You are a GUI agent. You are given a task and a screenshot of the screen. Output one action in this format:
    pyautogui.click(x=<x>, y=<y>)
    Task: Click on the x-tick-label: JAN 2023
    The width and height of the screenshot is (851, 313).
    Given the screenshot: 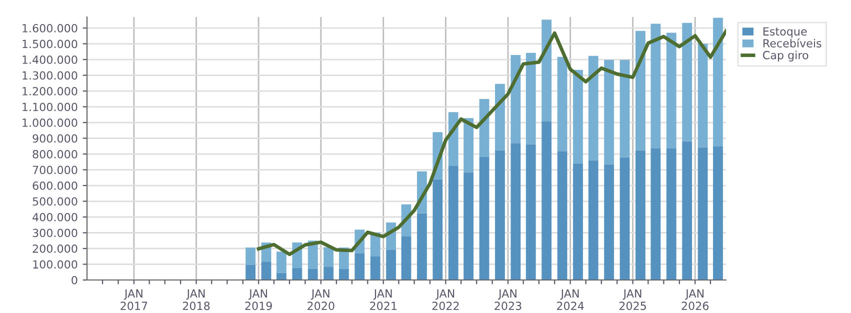 What is the action you would take?
    pyautogui.click(x=508, y=299)
    